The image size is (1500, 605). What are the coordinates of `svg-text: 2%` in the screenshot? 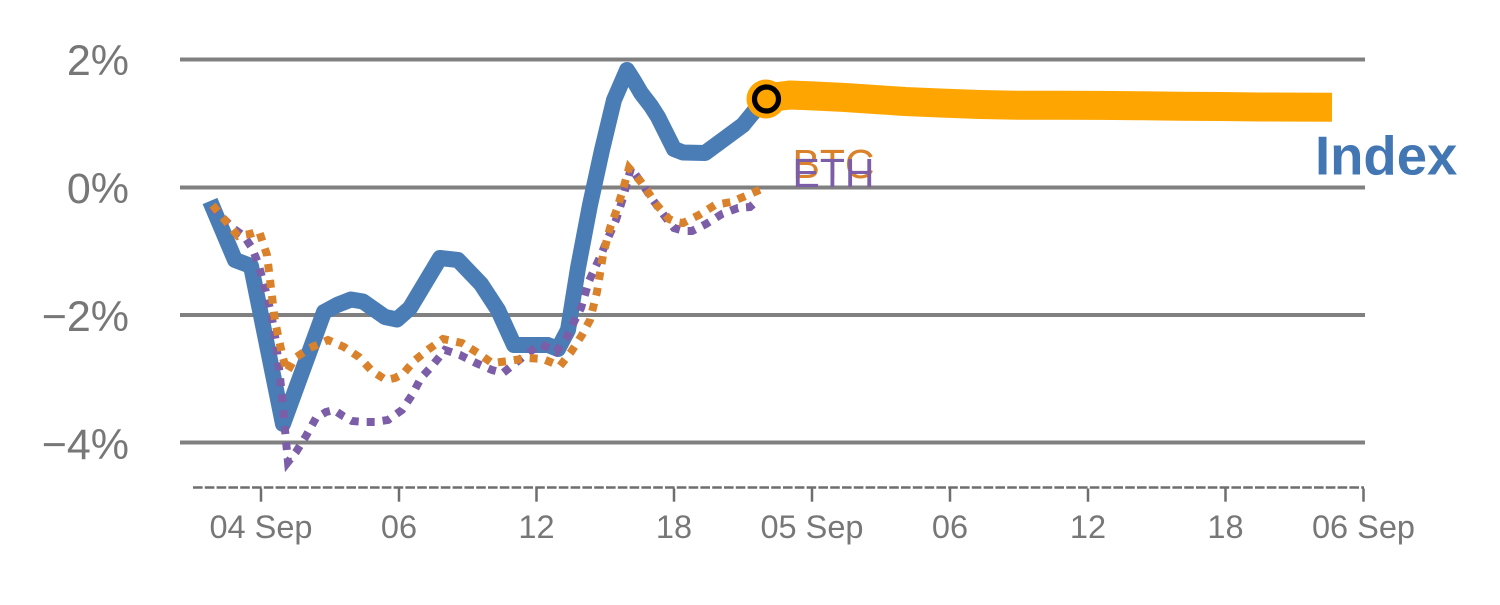 It's located at (98, 61).